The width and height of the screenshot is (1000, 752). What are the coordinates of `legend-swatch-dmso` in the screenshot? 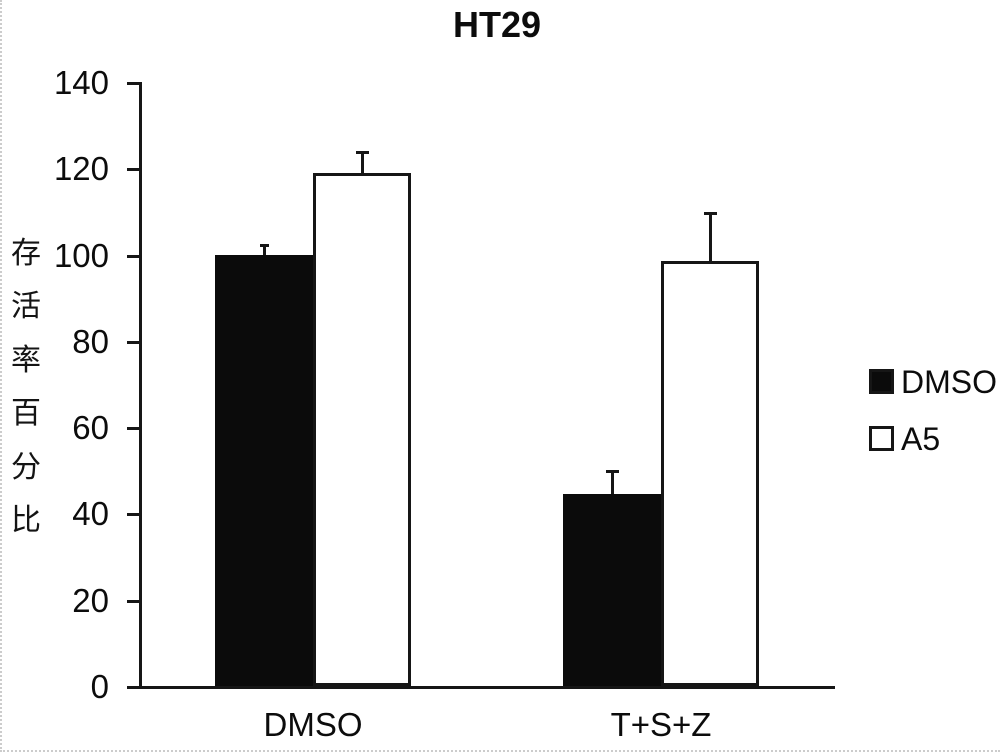 It's located at (881, 381).